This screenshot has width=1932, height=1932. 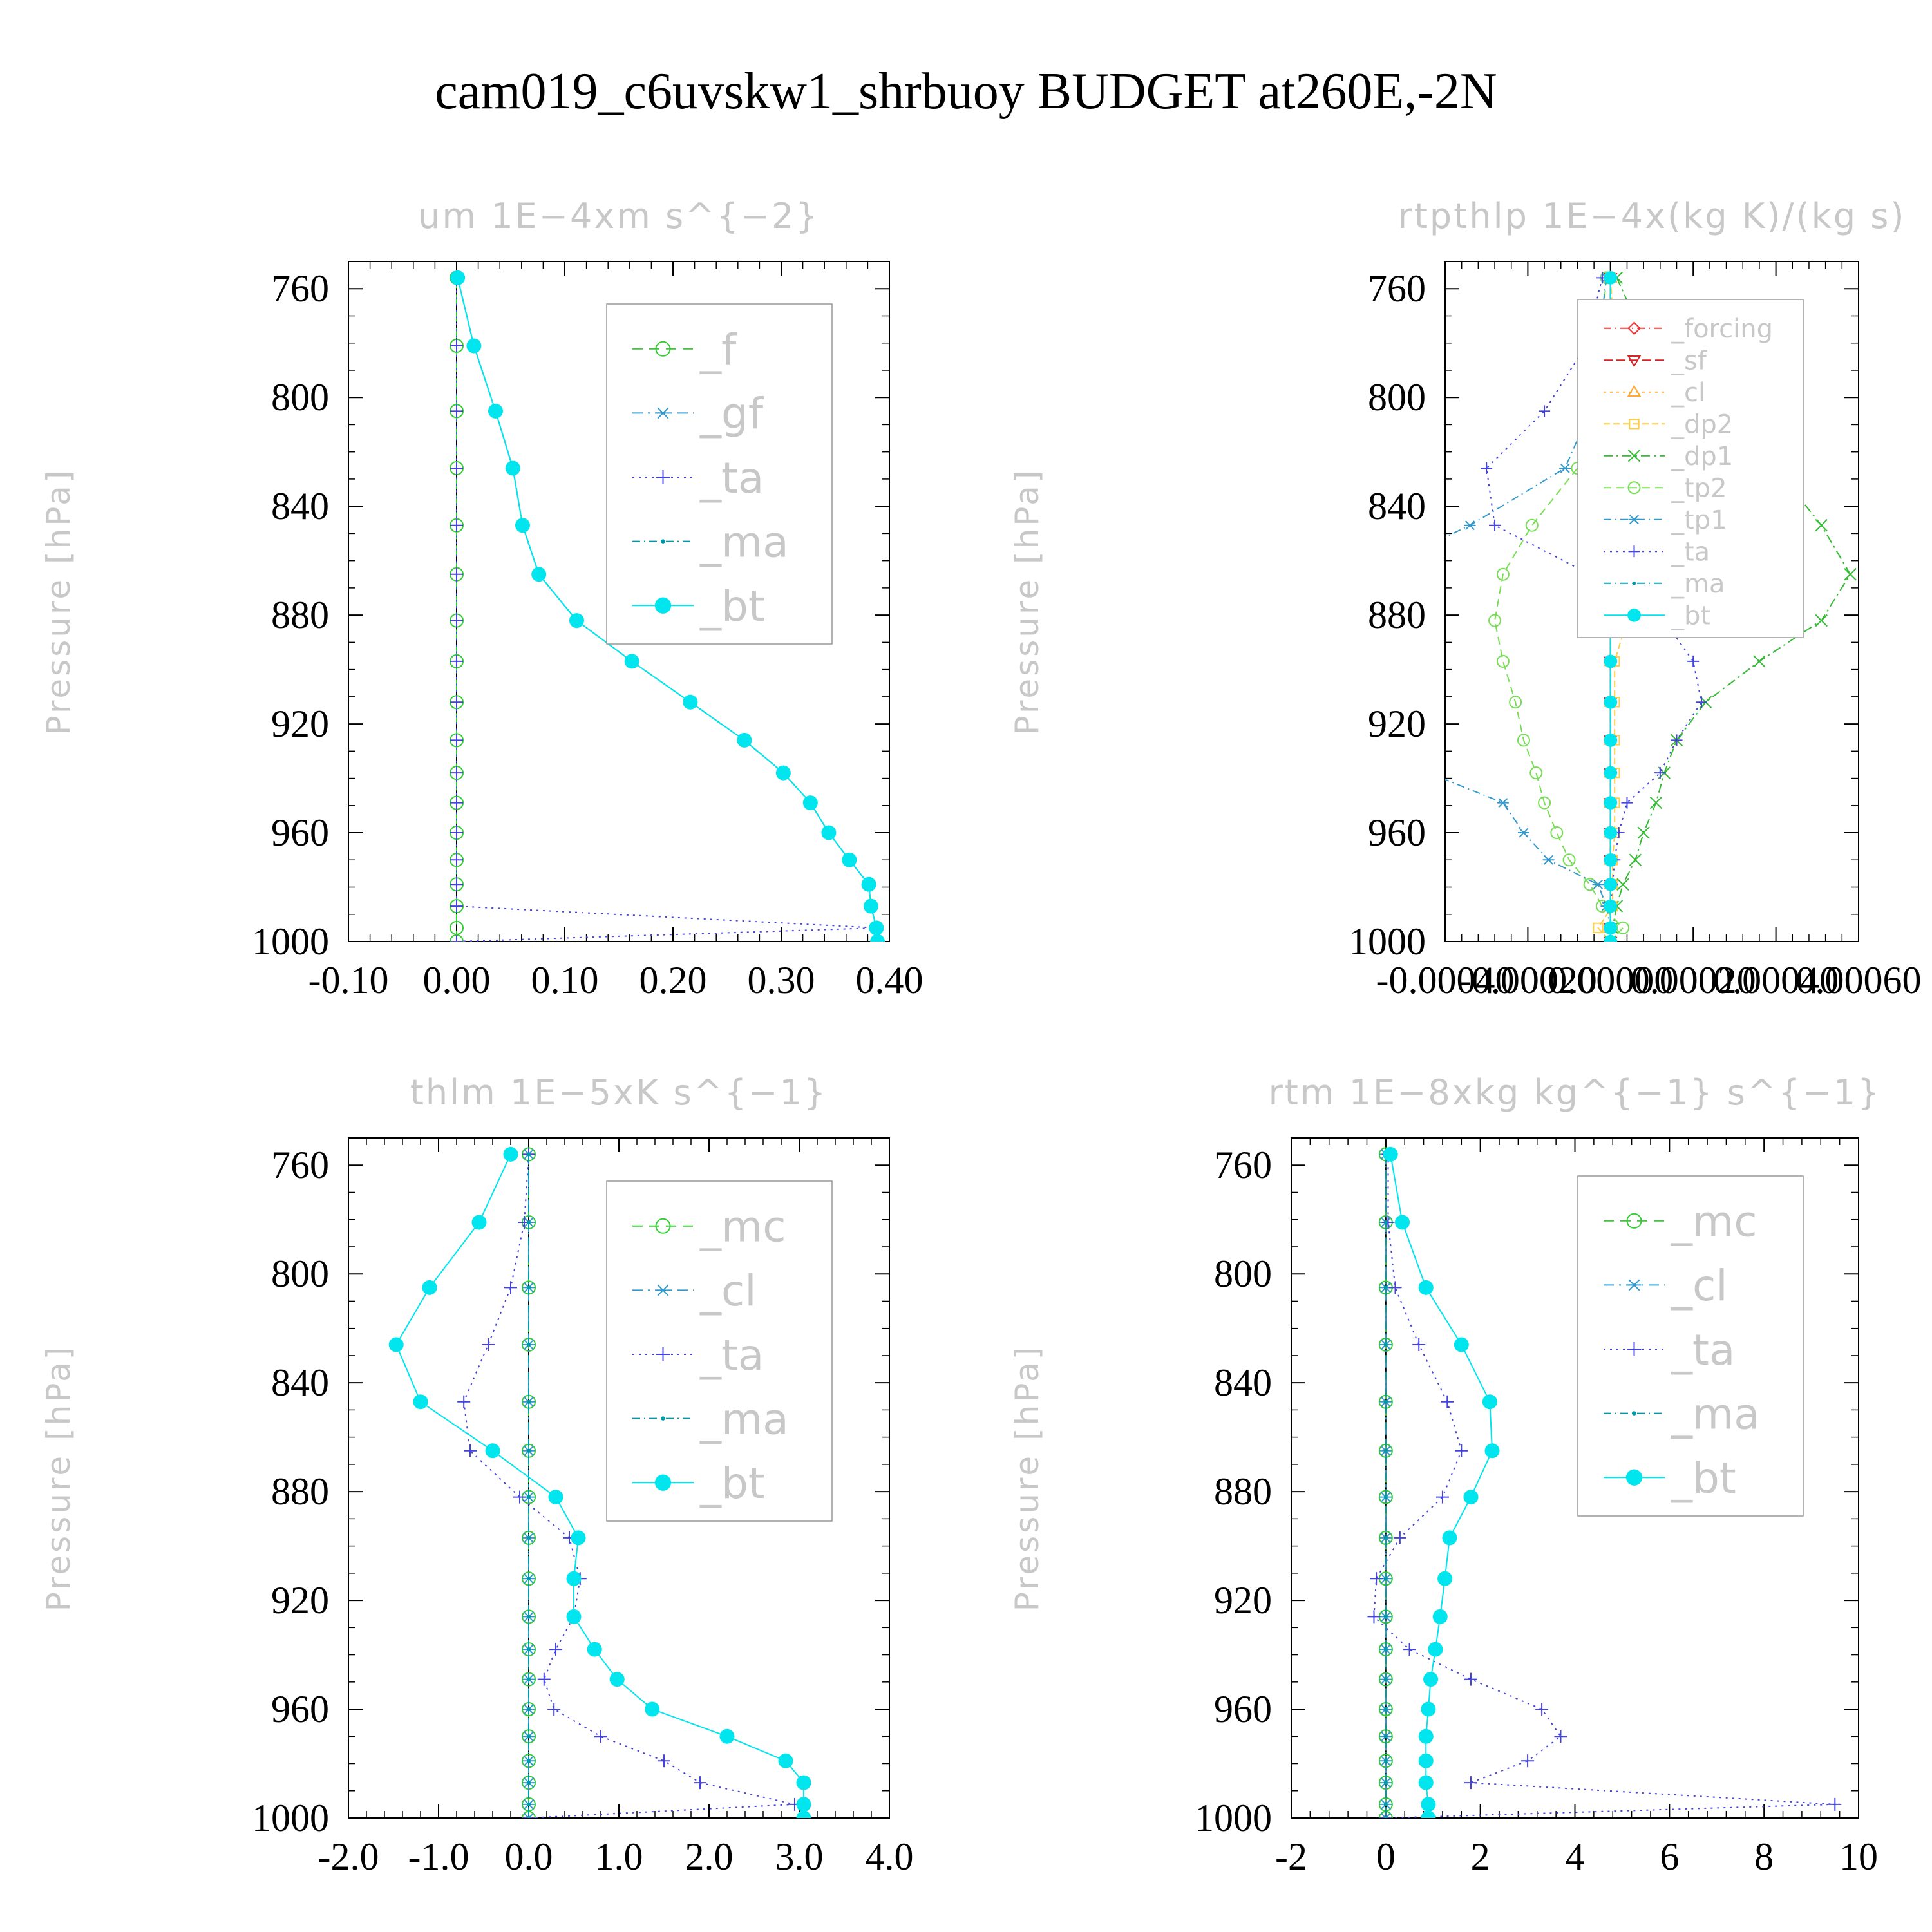 I want to click on legend: _forcing_sf_cl_dp2_dp1 _tp2_tp1 _ta_ma_bt, so click(x=1690, y=468).